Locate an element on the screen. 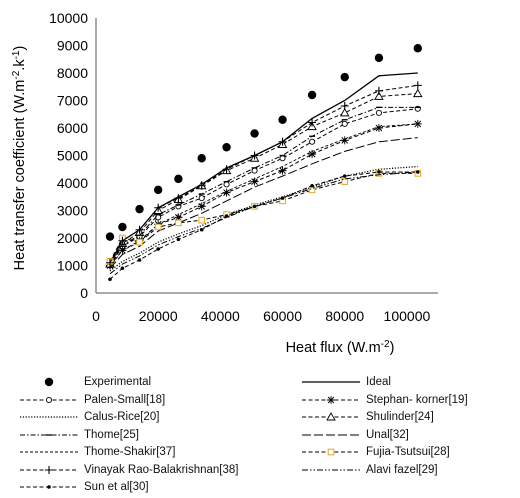 Image resolution: width=520 pixels, height=498 pixels. x-tick-label: 20000 is located at coordinates (158, 316).